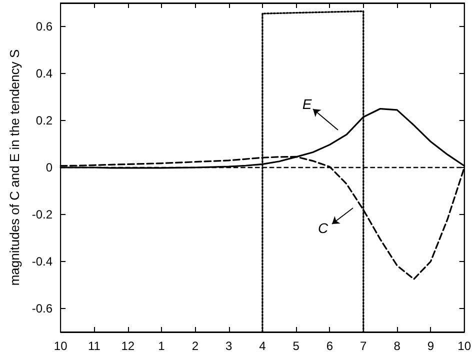 The height and width of the screenshot is (352, 474). I want to click on y-tick-label: -0.6, so click(42, 309).